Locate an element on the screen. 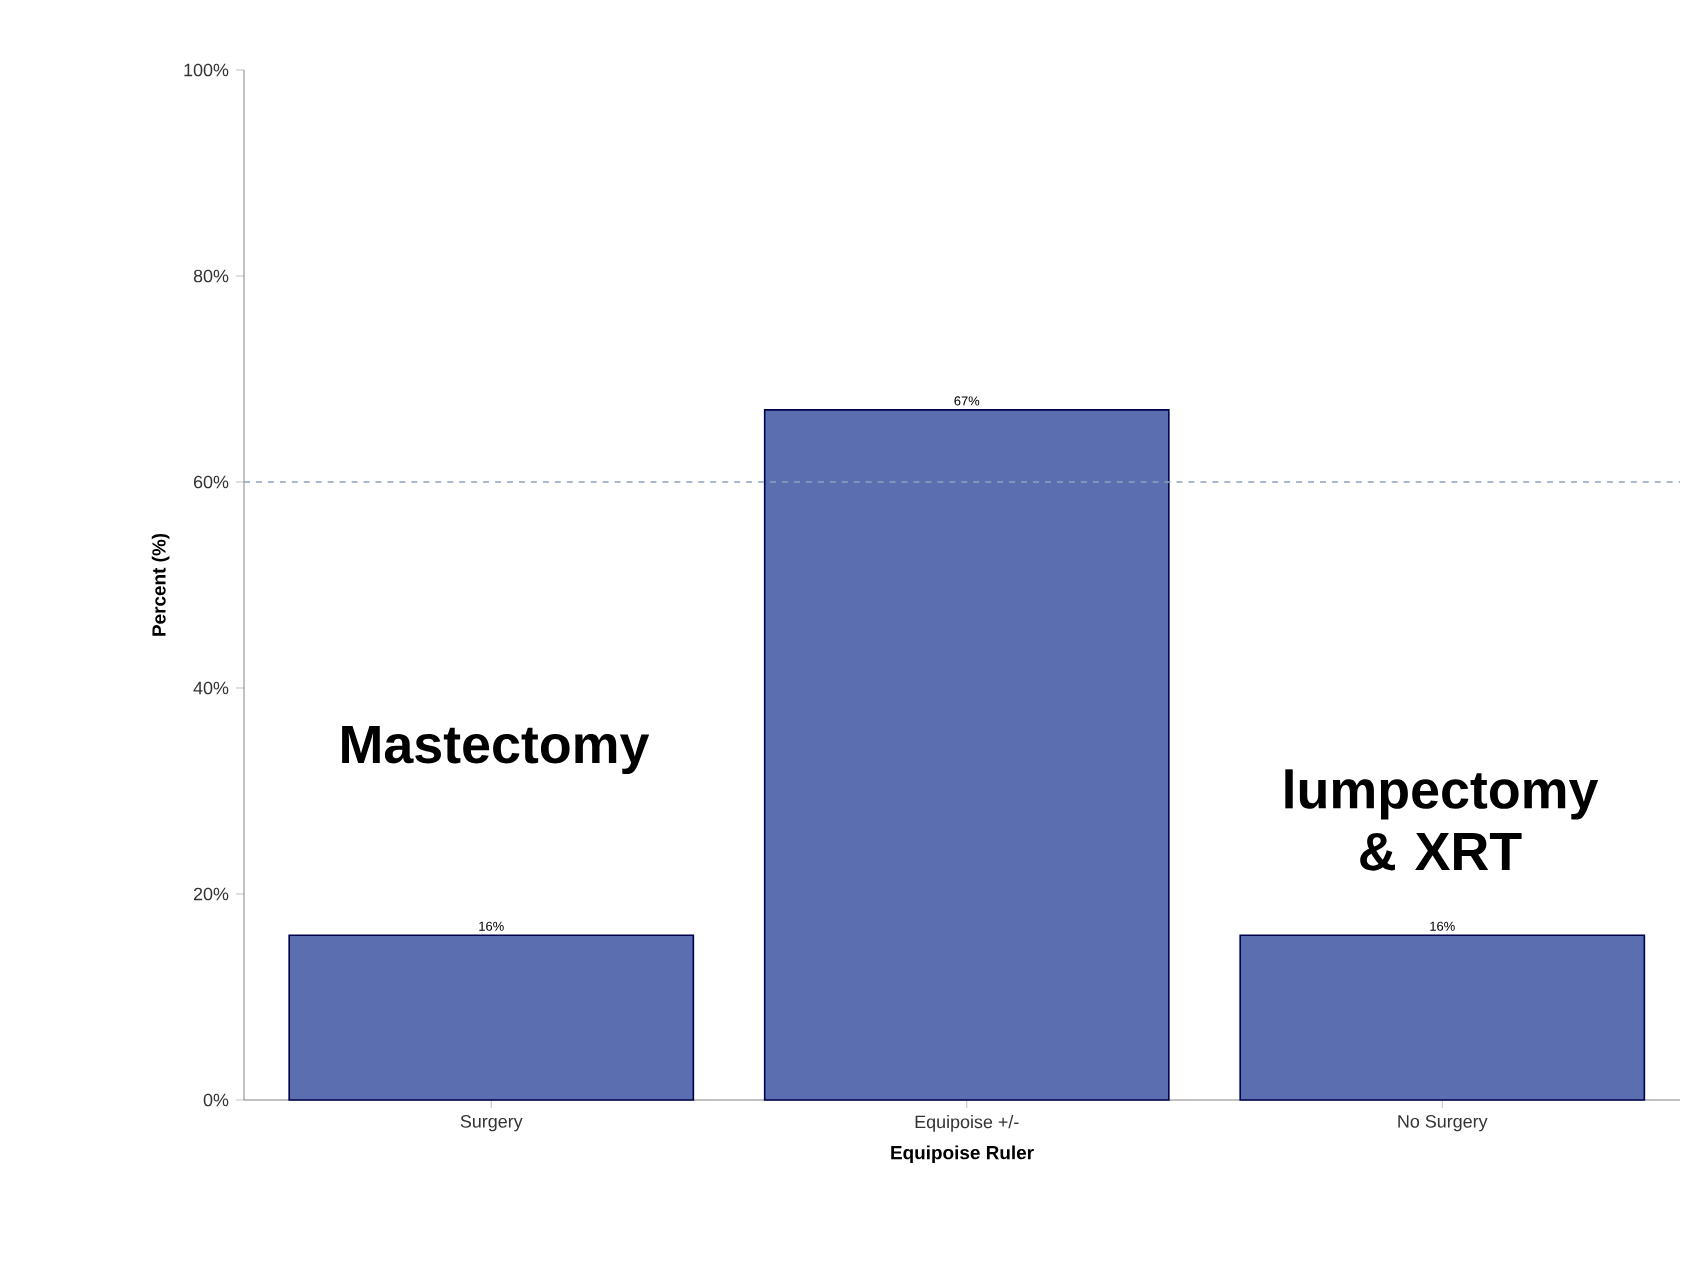 This screenshot has height=1272, width=1692. x-axis-title: Equipoise Ruler is located at coordinates (962, 1154).